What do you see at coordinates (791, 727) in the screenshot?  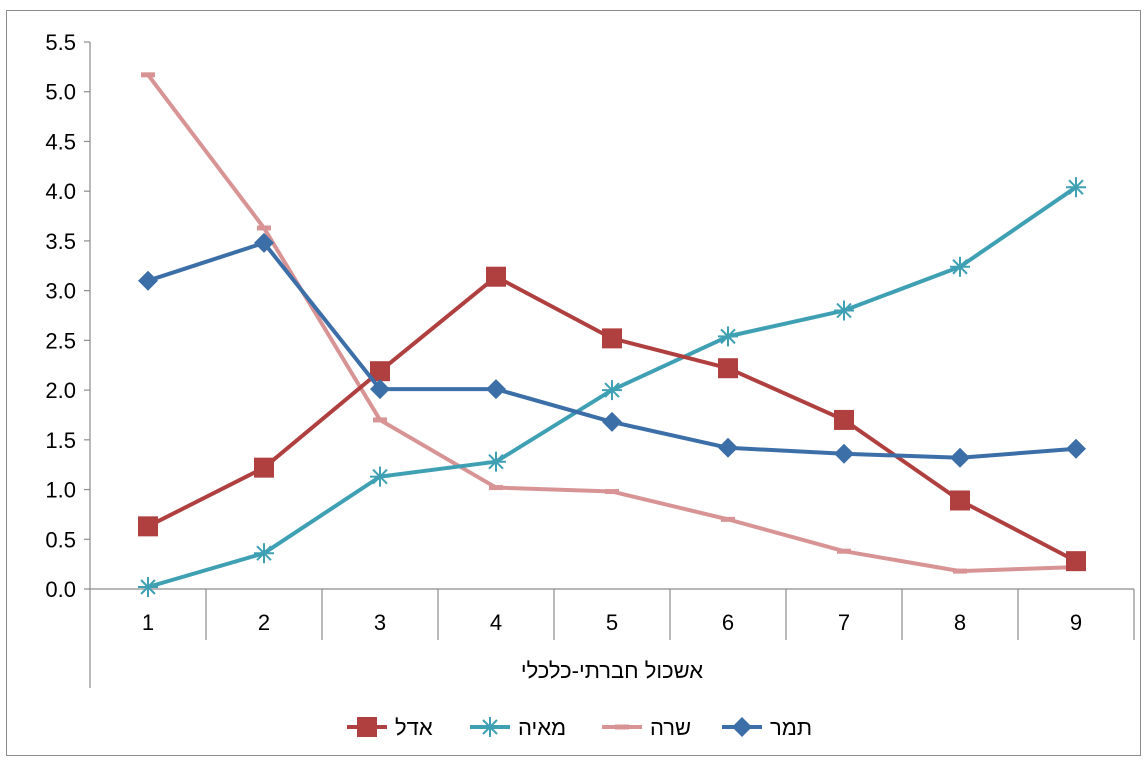 I see `legend-label: תמר` at bounding box center [791, 727].